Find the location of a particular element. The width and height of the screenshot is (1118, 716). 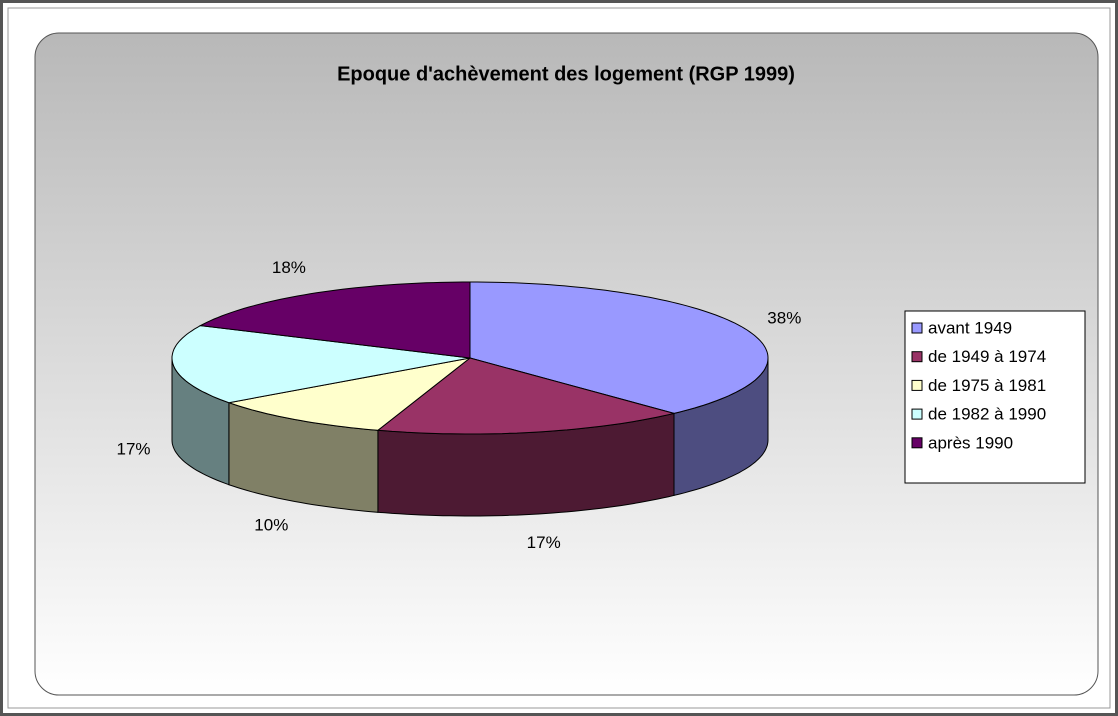

data-label: 38% is located at coordinates (784, 317).